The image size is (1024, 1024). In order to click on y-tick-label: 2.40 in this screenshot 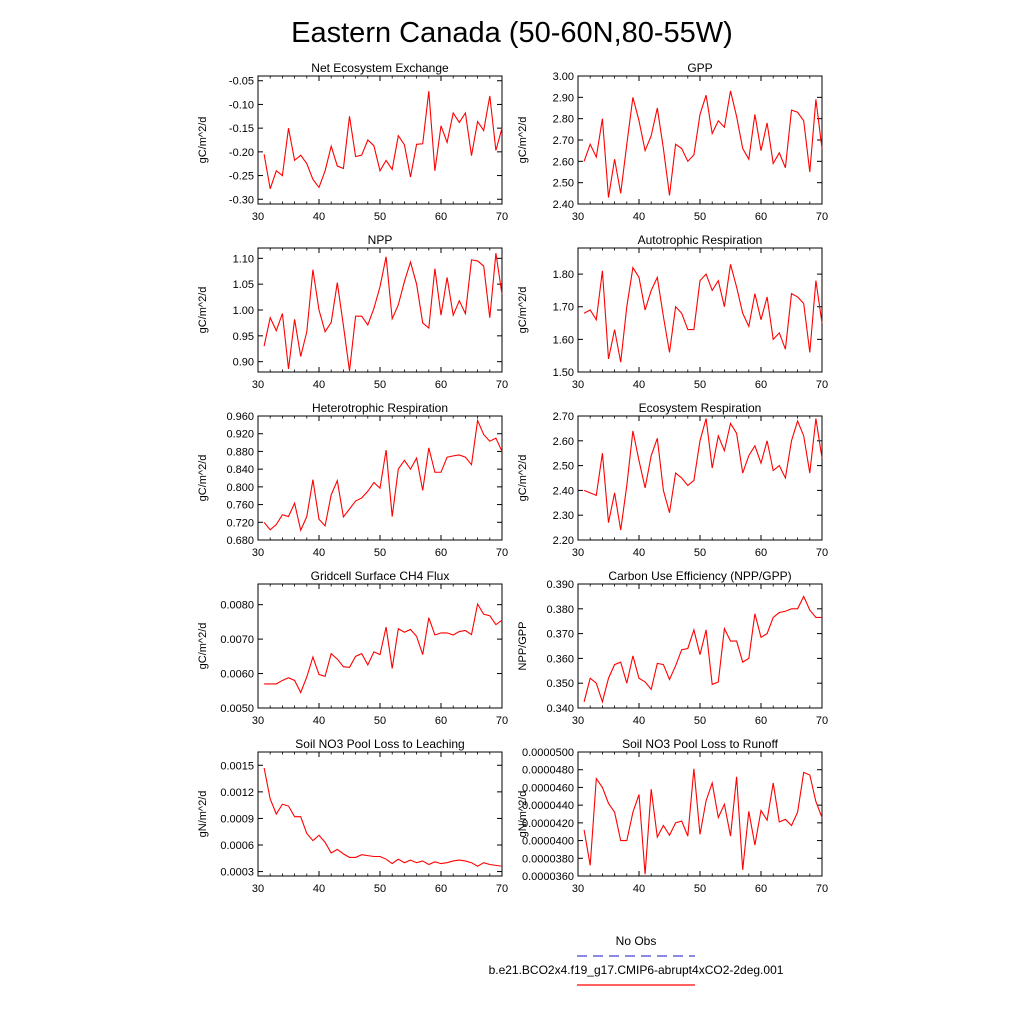, I will do `click(563, 205)`.